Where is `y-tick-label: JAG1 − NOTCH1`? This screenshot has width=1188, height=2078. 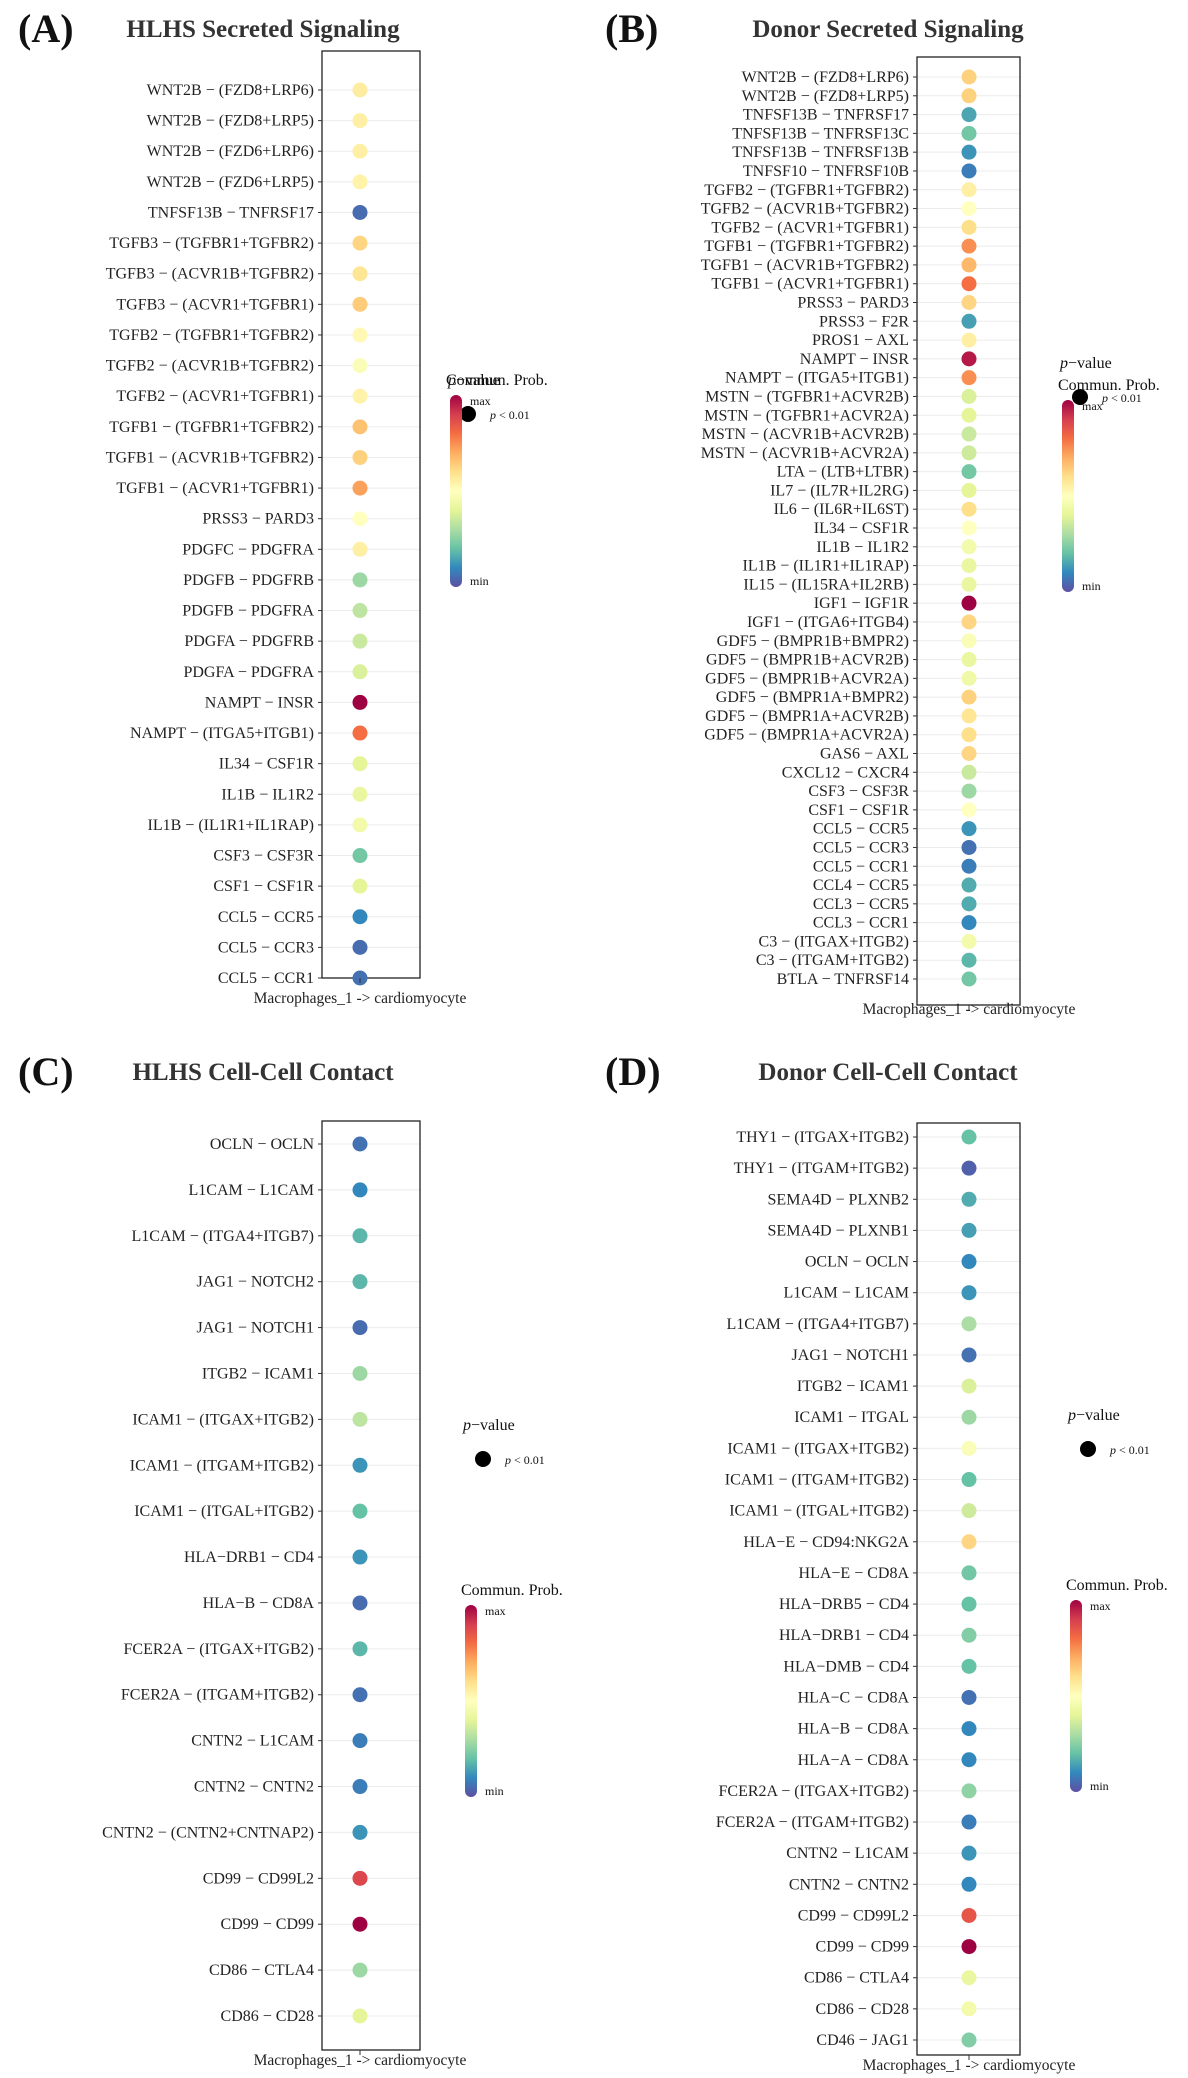
y-tick-label: JAG1 − NOTCH1 is located at coordinates (850, 1355).